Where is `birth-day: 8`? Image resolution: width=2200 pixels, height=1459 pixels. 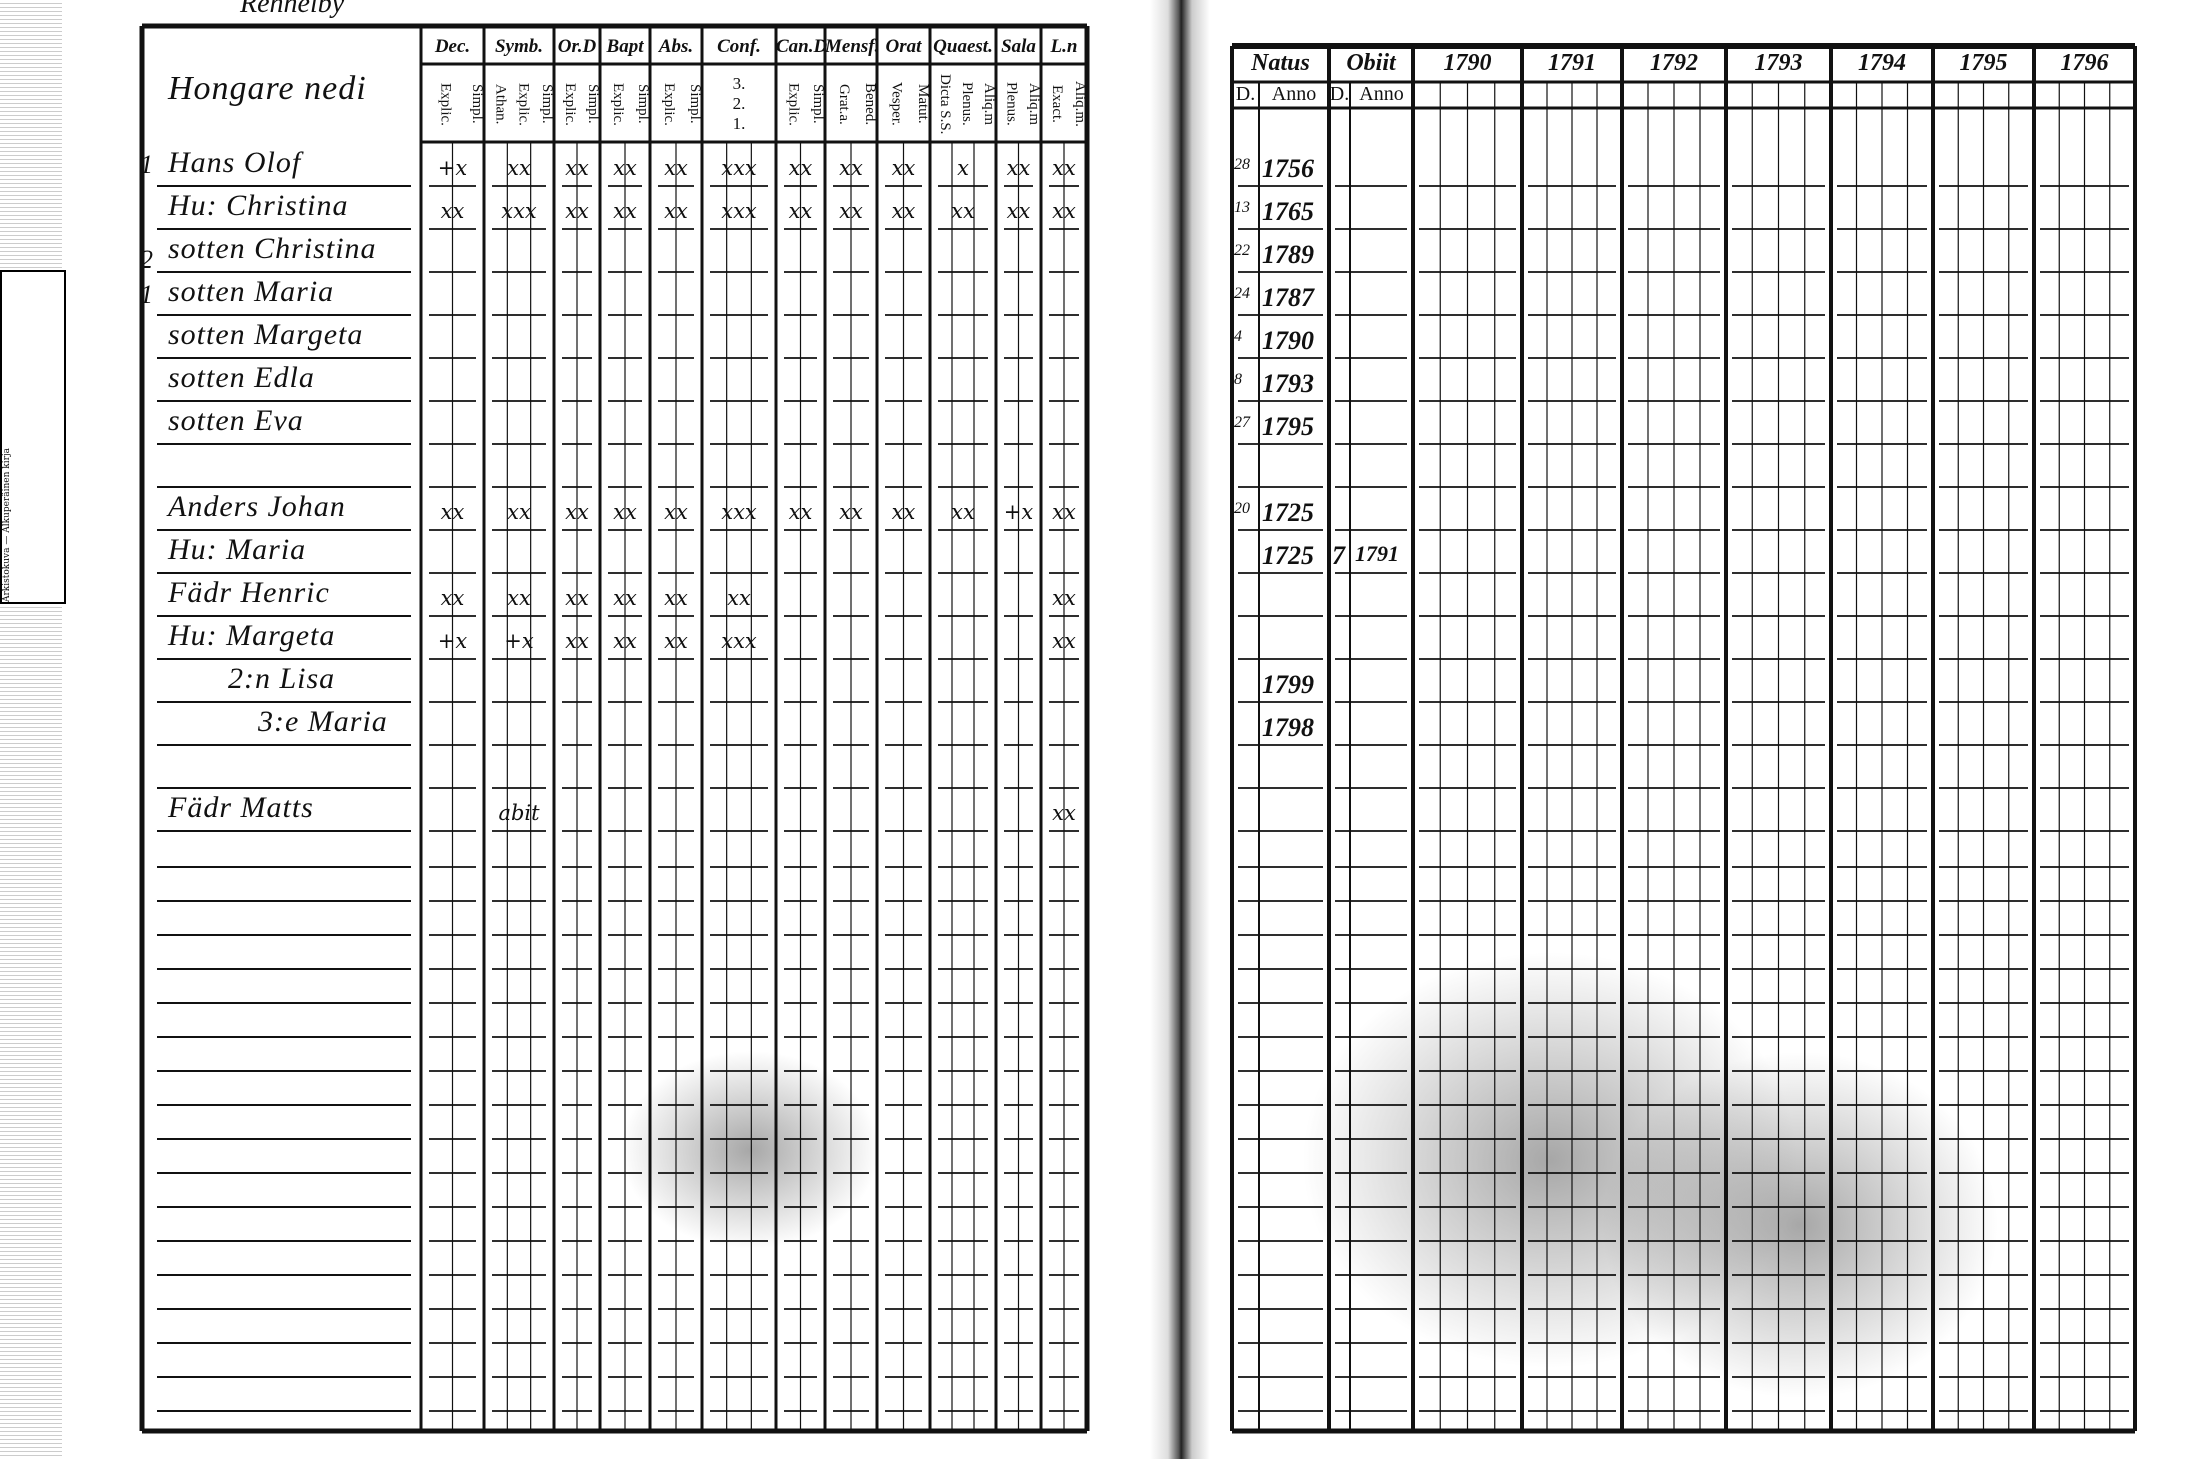 birth-day: 8 is located at coordinates (1238, 379).